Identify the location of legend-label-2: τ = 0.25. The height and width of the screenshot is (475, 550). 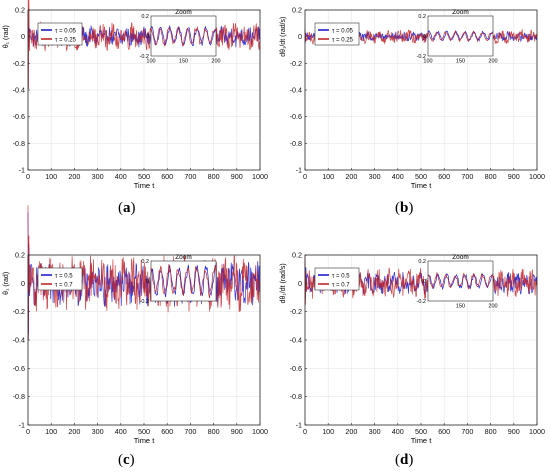
(66, 40).